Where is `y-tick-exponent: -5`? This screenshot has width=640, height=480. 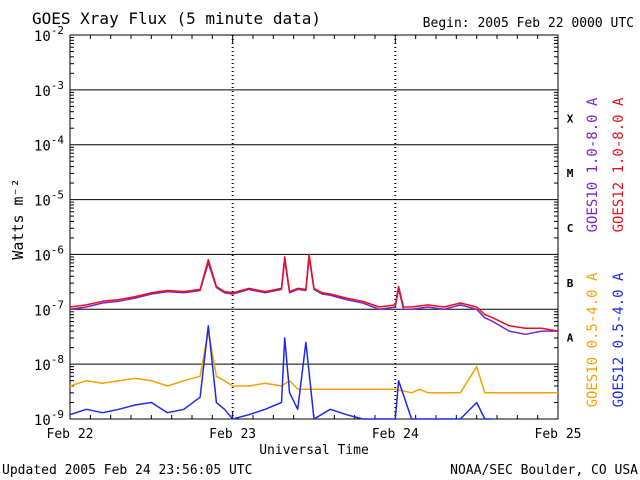
y-tick-exponent: -5 is located at coordinates (57, 195).